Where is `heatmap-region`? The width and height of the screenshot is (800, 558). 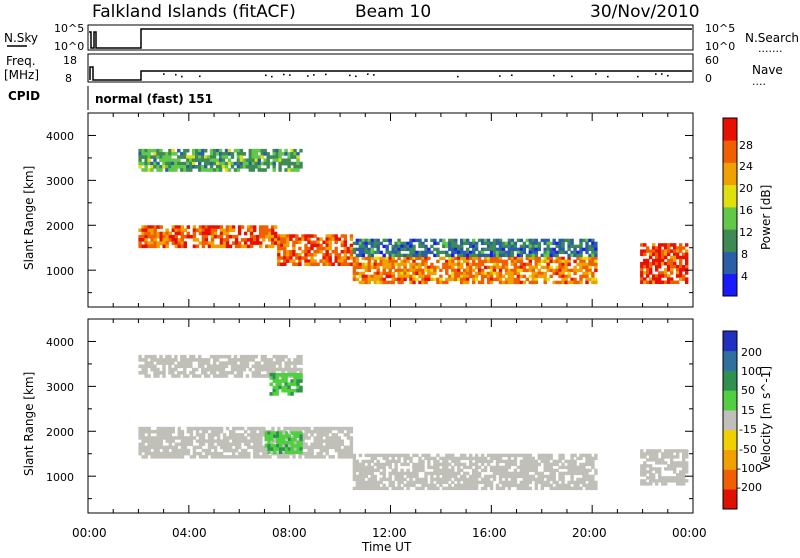 heatmap-region is located at coordinates (664, 467).